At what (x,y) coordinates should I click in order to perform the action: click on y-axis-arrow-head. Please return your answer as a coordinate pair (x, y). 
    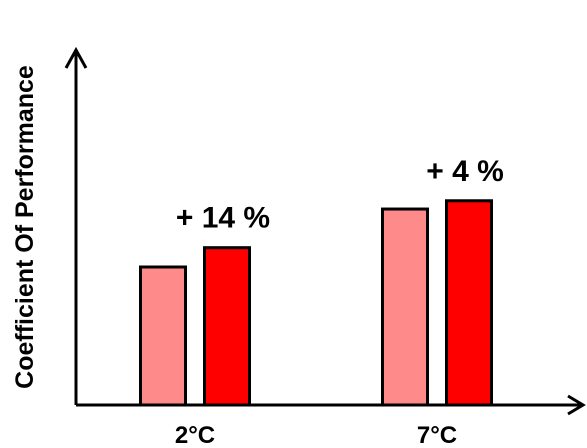
    Looking at the image, I should click on (76, 57).